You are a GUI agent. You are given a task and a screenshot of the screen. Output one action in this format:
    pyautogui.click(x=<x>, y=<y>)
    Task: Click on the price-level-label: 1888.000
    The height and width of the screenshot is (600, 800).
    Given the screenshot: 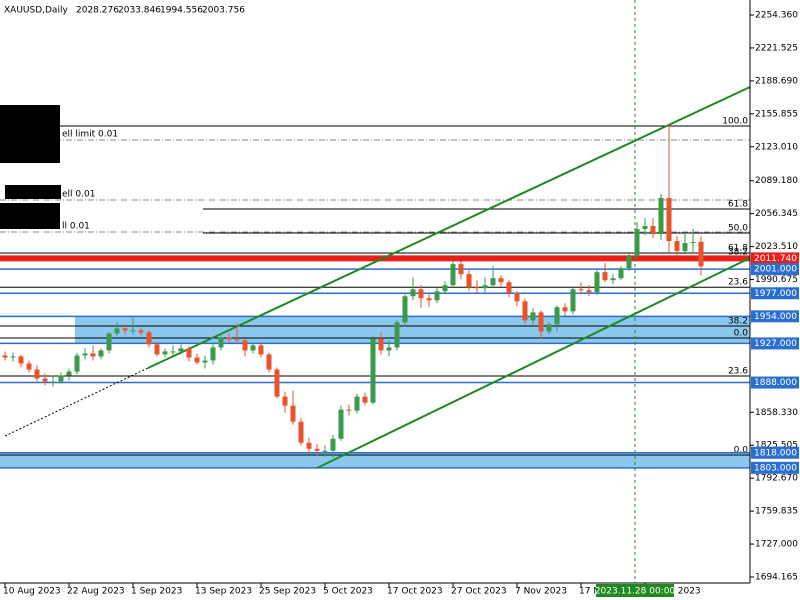 What is the action you would take?
    pyautogui.click(x=775, y=383)
    